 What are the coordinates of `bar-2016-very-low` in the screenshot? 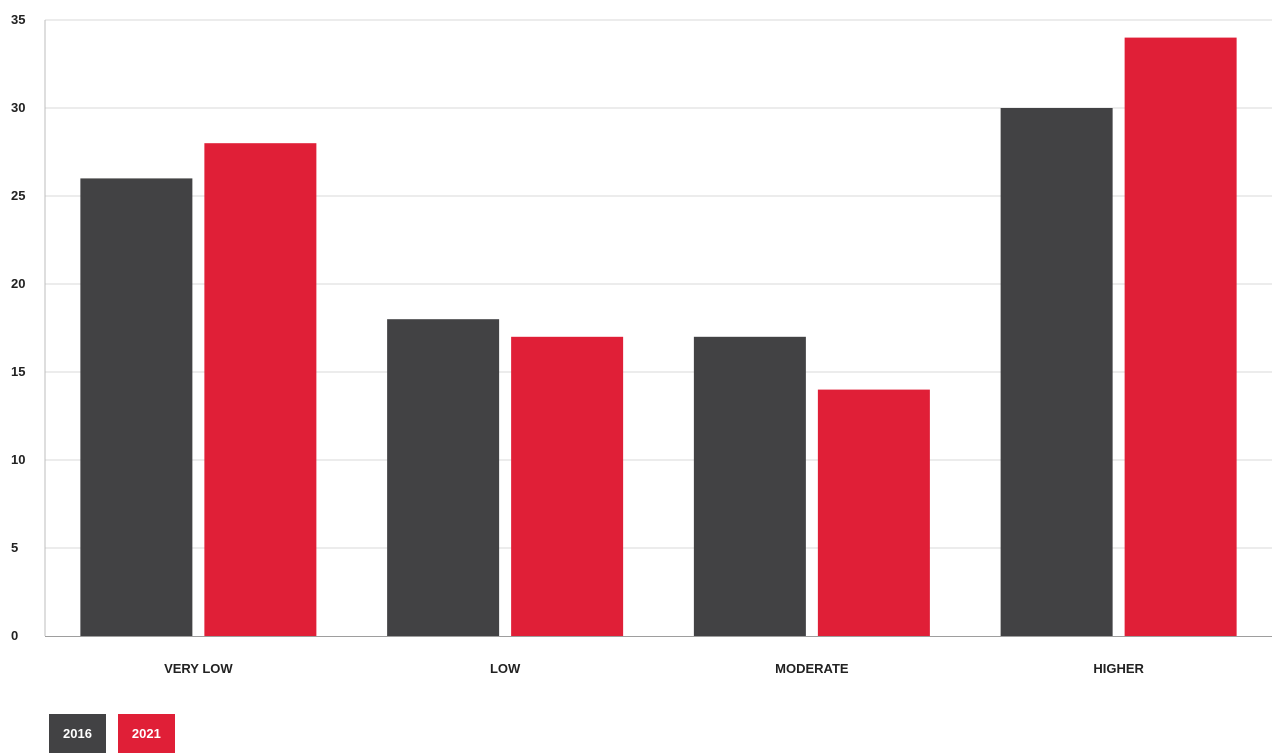 It's located at (136, 407).